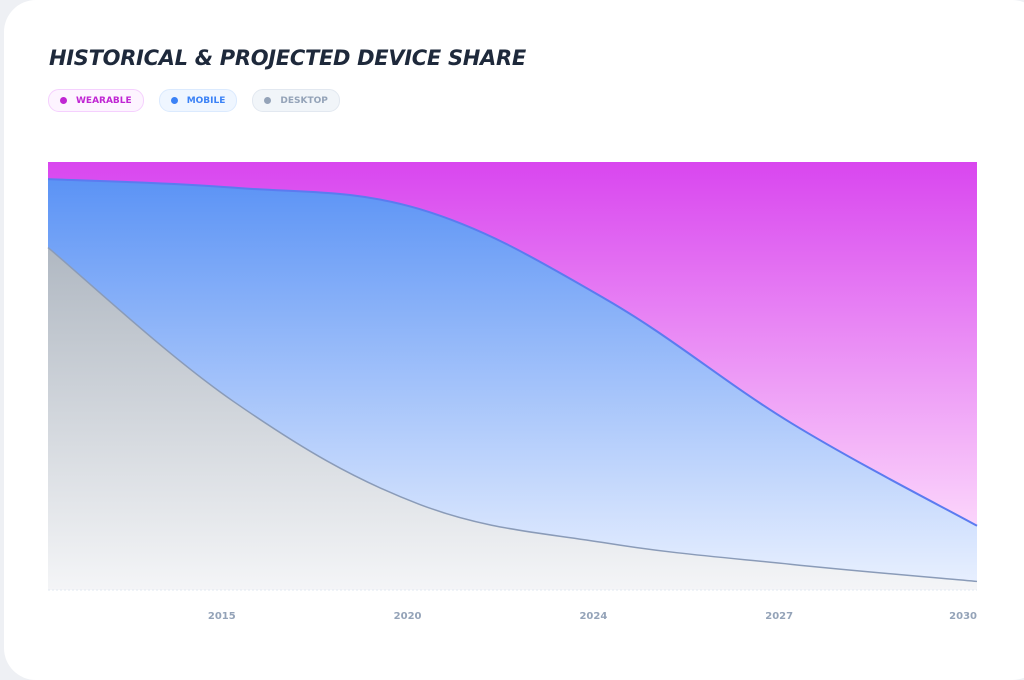 Image resolution: width=1024 pixels, height=680 pixels. I want to click on legend-label: WEARABLE, so click(104, 100).